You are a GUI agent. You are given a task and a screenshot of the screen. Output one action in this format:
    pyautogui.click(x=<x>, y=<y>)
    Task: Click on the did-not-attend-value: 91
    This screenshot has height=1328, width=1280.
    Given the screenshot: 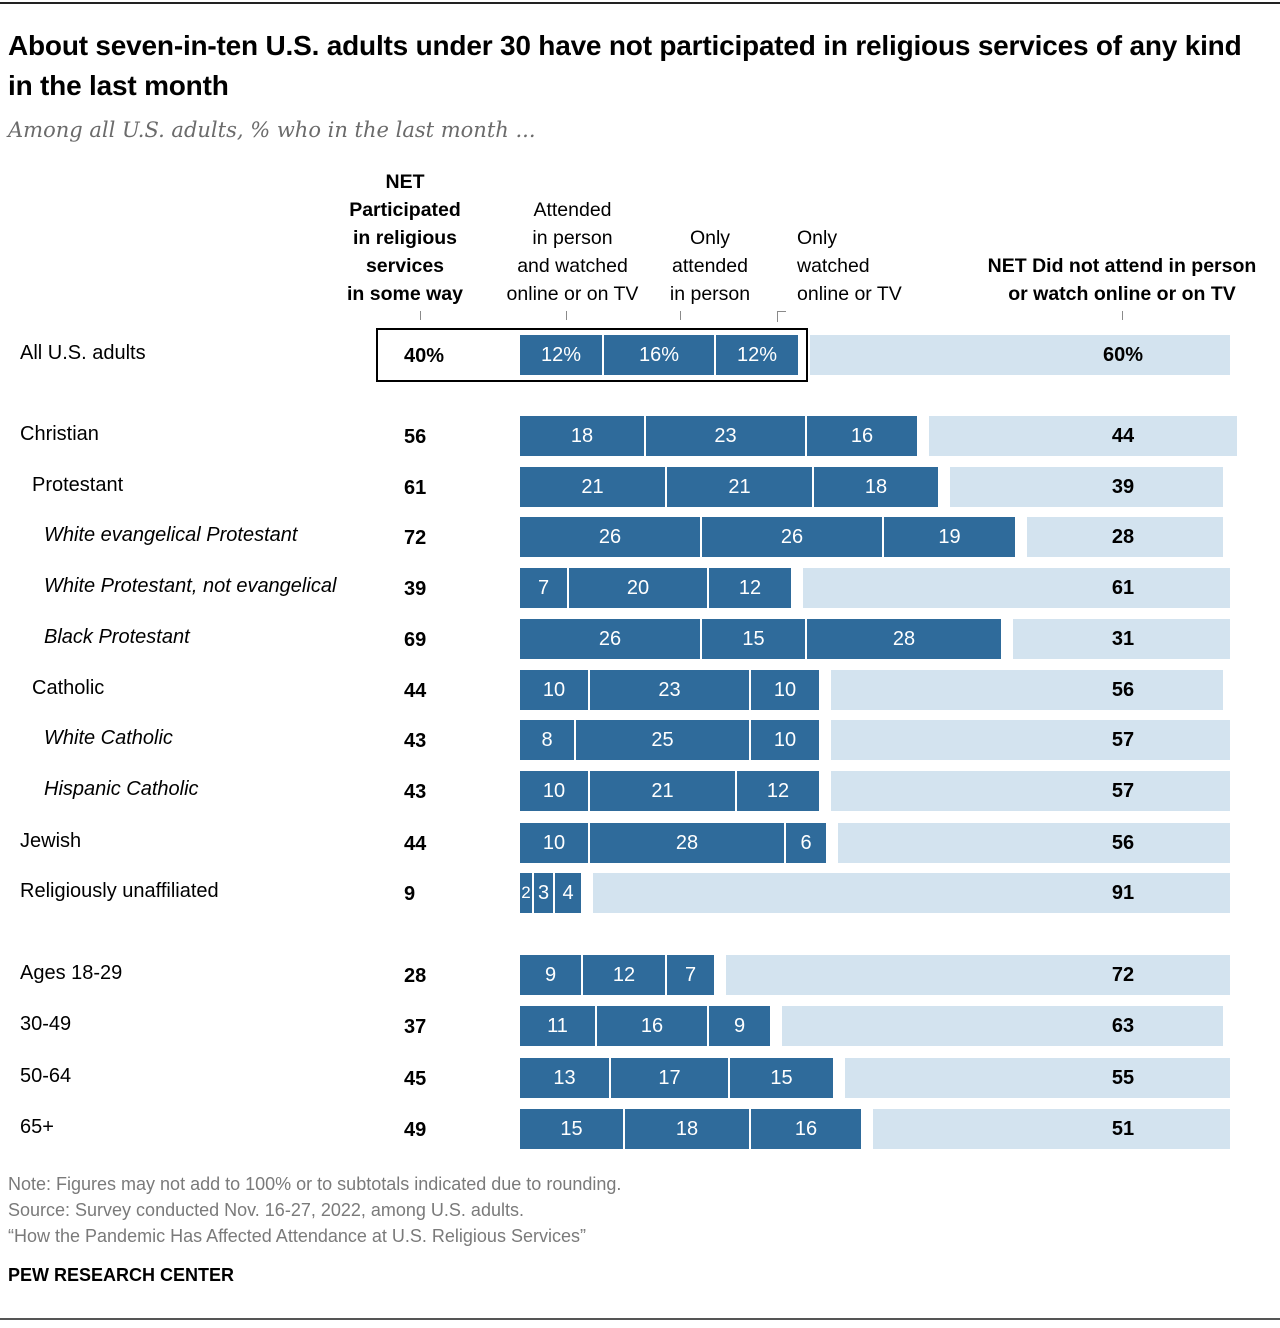 What is the action you would take?
    pyautogui.click(x=1123, y=893)
    